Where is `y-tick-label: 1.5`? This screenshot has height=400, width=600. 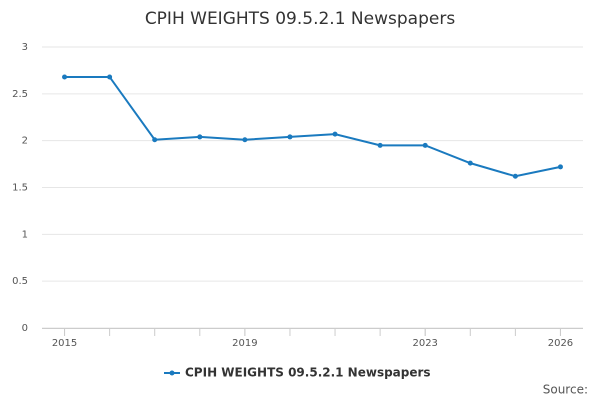
y-tick-label: 1.5 is located at coordinates (20, 188).